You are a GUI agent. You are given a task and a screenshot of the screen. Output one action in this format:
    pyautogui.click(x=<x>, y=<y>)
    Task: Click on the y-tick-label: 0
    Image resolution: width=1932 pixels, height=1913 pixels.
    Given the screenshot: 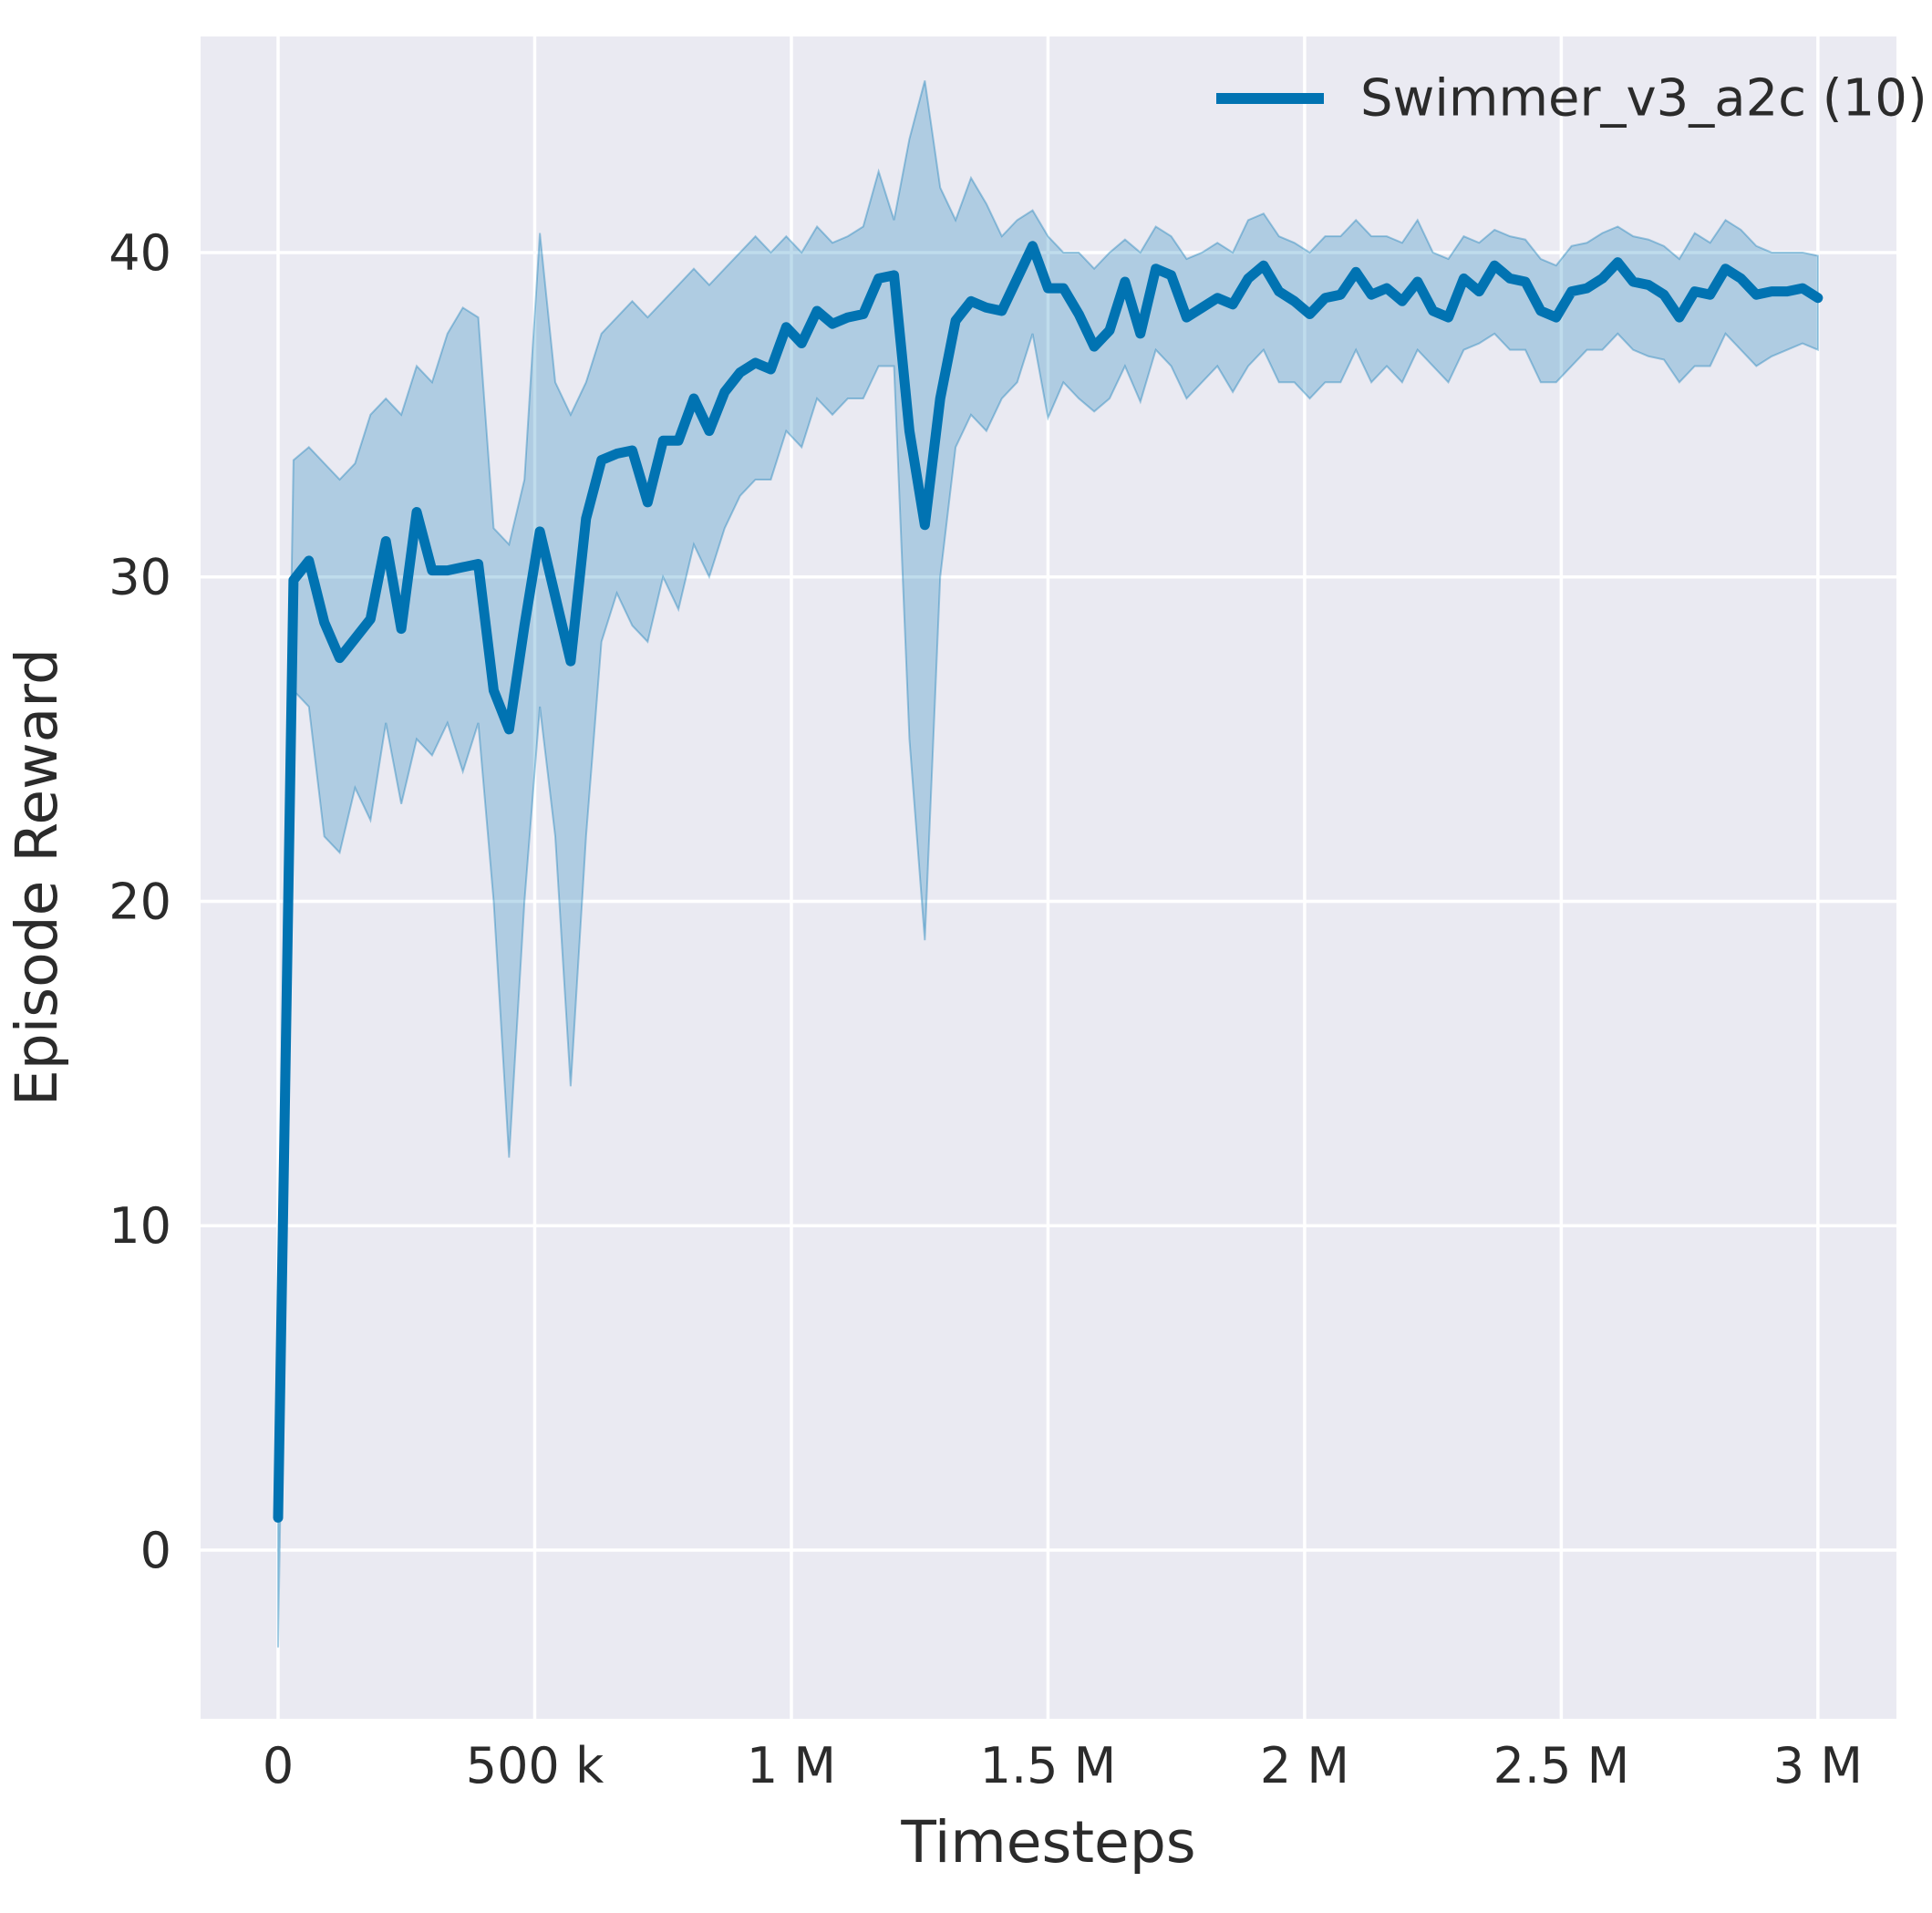 What is the action you would take?
    pyautogui.click(x=156, y=1550)
    